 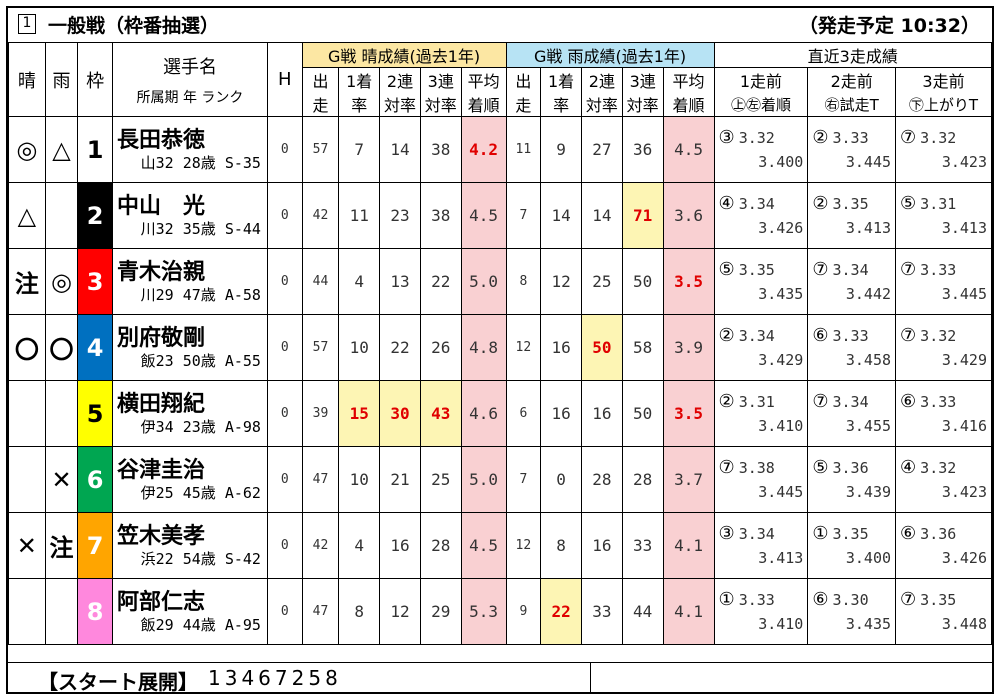 I want to click on sun-mark: ✕, so click(x=27, y=545).